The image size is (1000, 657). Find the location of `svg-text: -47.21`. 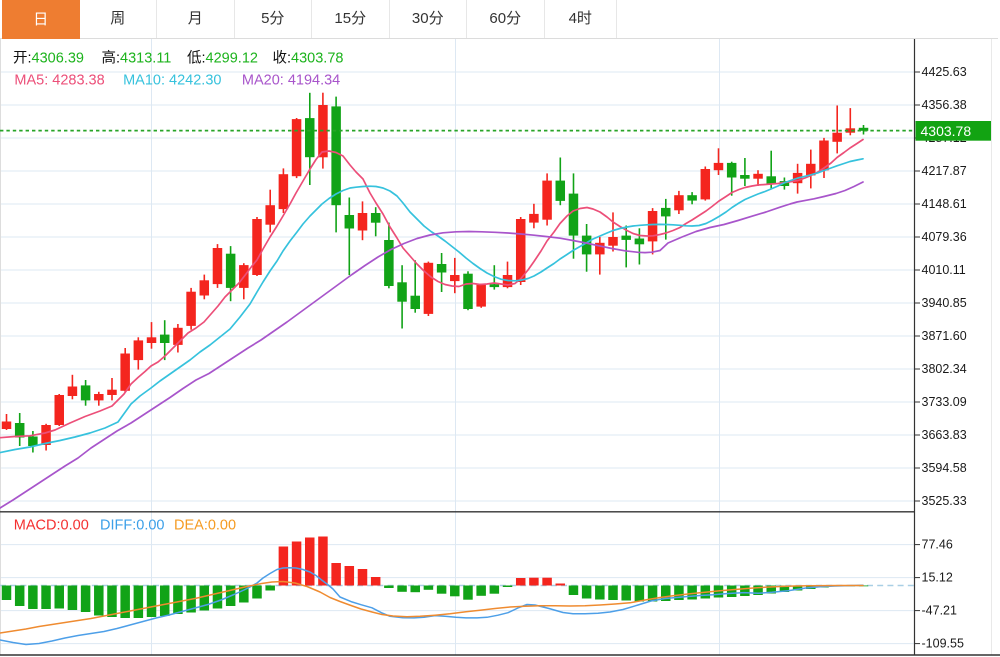

svg-text: -47.21 is located at coordinates (939, 611).